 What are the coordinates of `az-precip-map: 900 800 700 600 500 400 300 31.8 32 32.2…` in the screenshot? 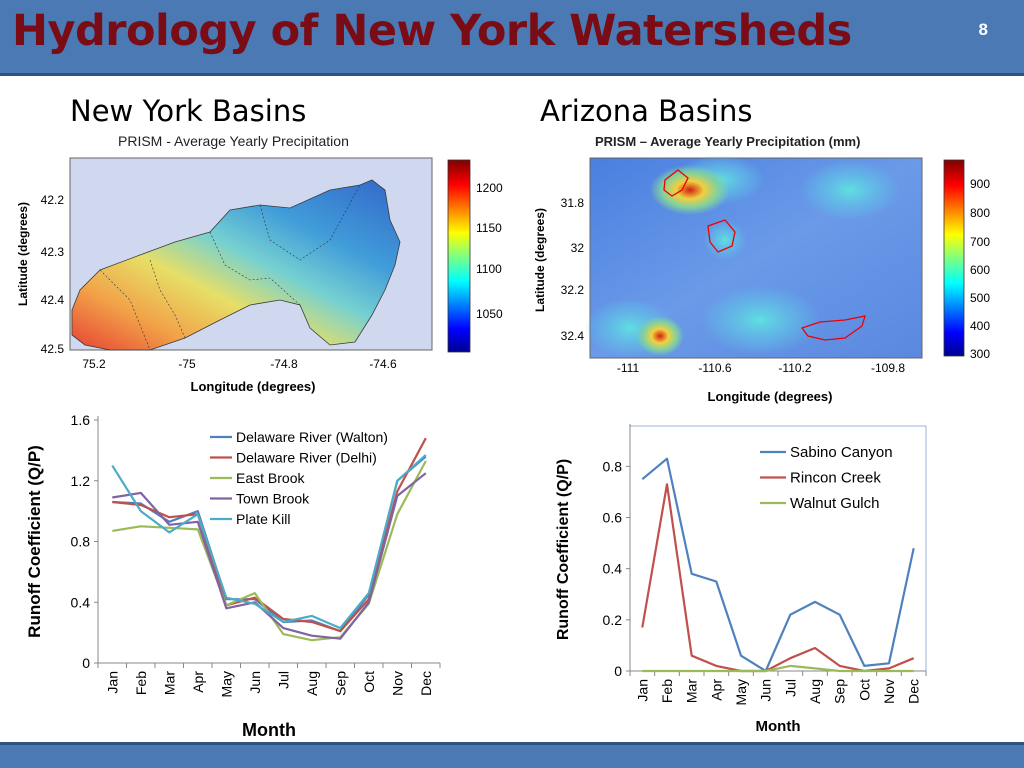 It's located at (761, 279).